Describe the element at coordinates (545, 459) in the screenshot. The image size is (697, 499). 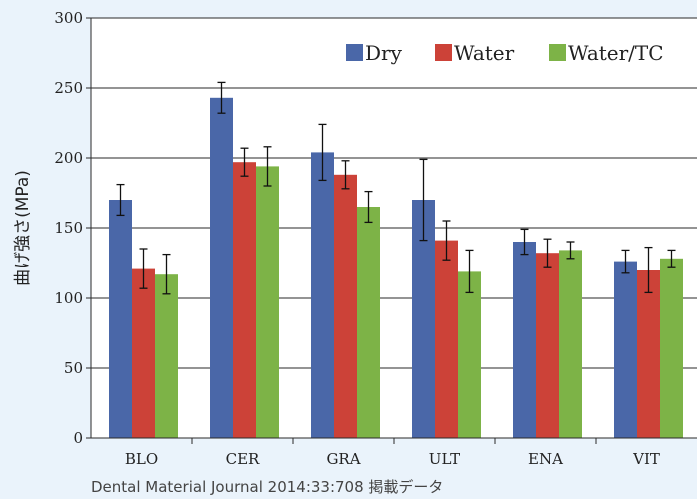
I see `x-tick-label: ENA` at that location.